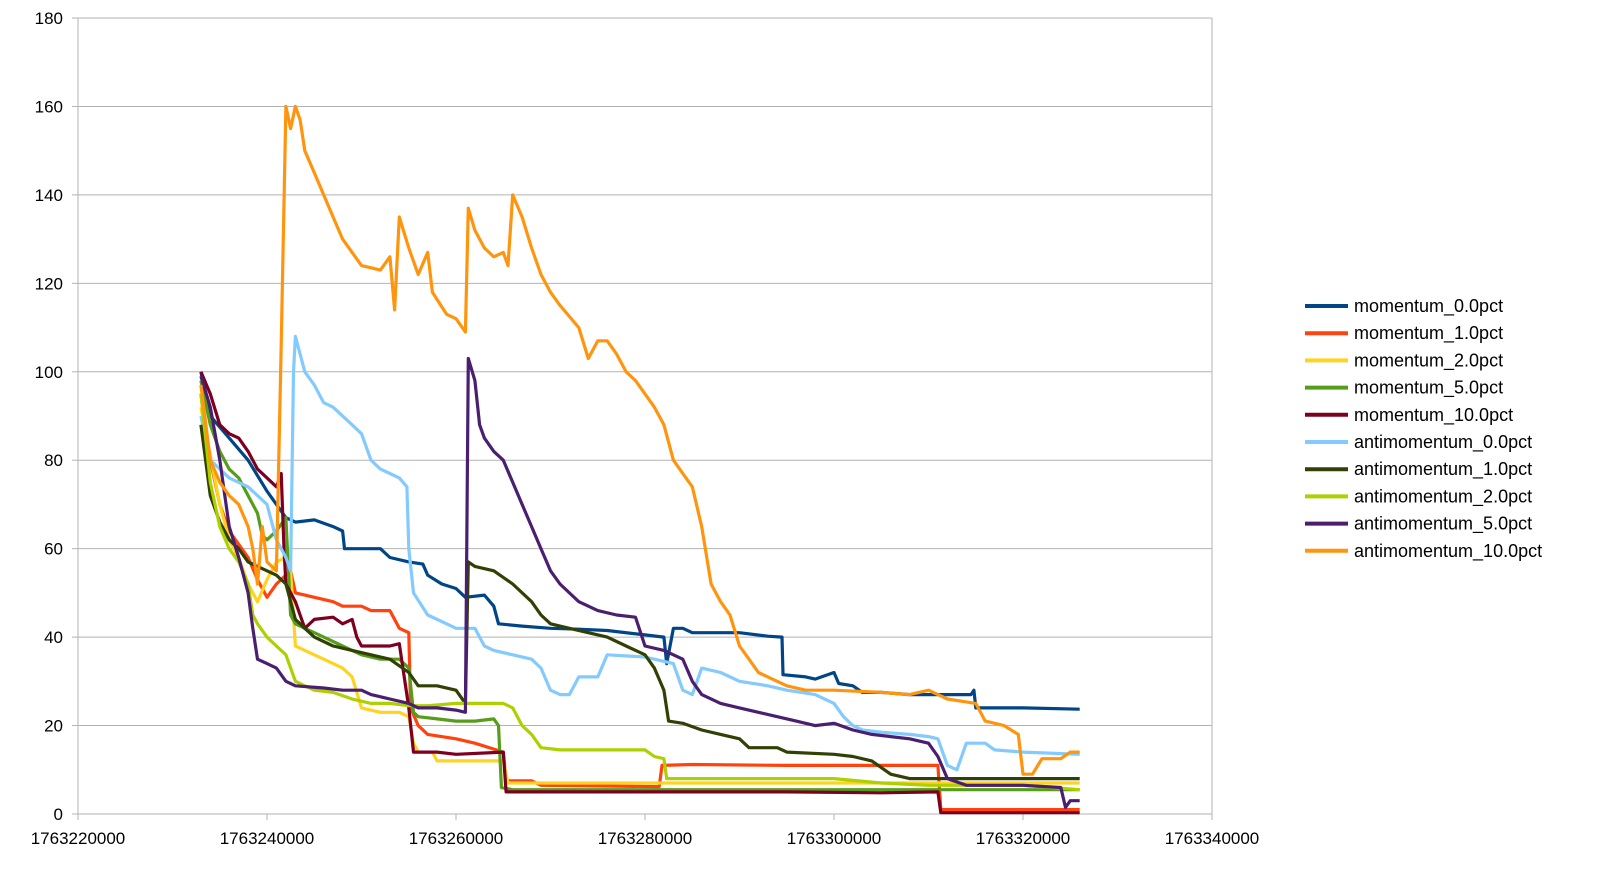  I want to click on y-tick-label: 20, so click(53, 726).